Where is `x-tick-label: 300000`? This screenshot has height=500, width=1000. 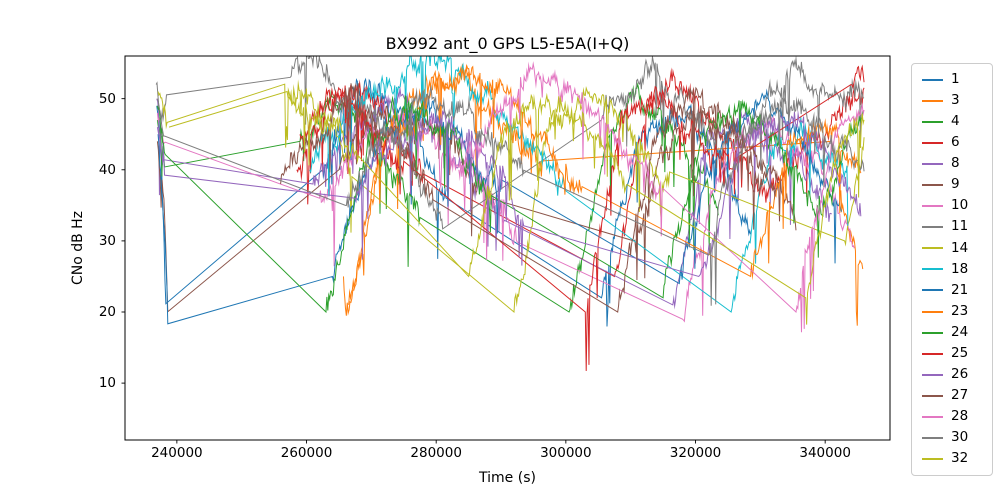 x-tick-label: 300000 is located at coordinates (566, 453).